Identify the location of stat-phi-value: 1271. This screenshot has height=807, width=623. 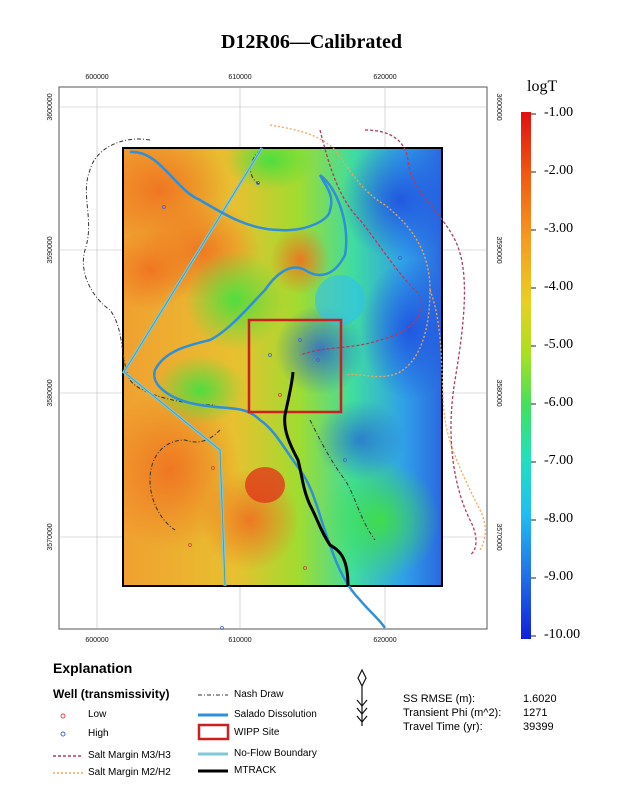
(535, 713).